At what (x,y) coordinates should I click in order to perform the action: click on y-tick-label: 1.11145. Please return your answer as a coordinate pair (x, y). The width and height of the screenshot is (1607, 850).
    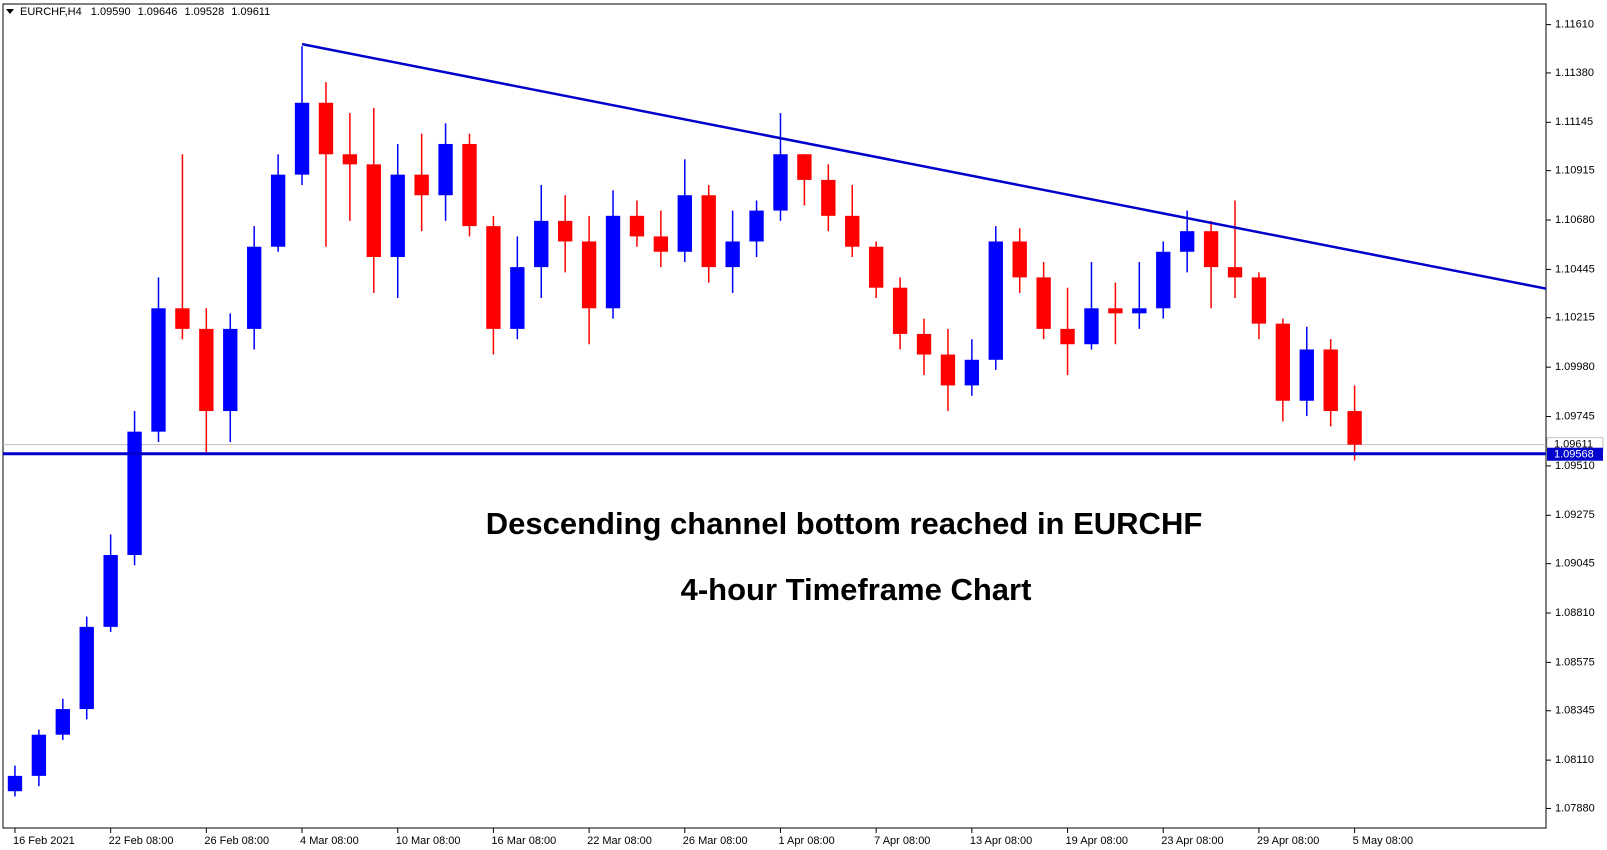
    Looking at the image, I should click on (1574, 122).